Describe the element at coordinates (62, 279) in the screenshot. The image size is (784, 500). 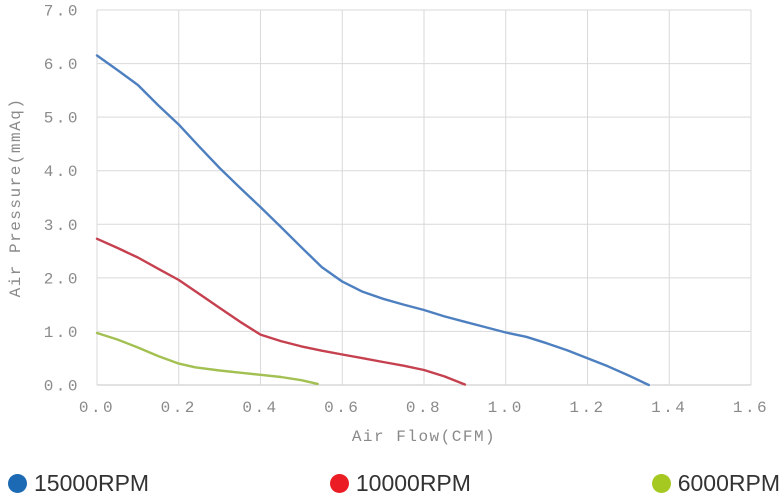
I see `y-tick-label: 2.0` at that location.